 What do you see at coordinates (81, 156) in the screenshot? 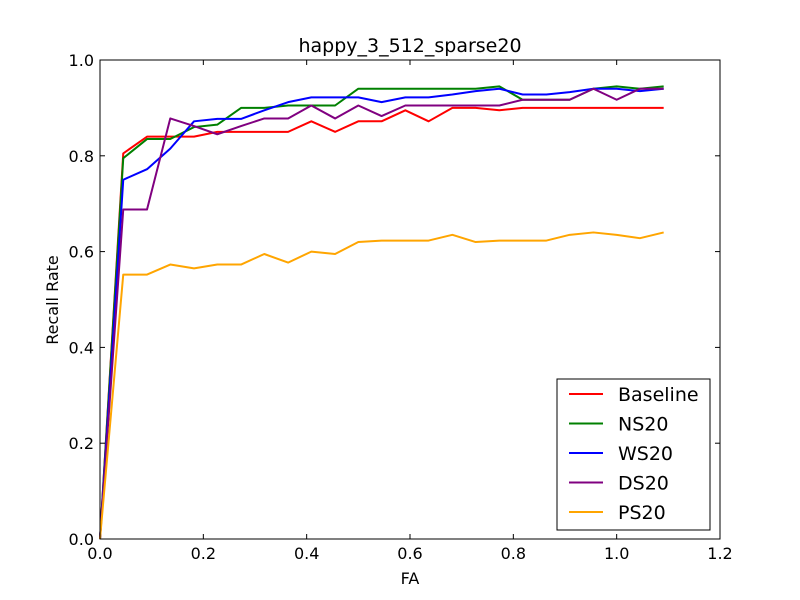
I see `y-tick-label: 0.8` at bounding box center [81, 156].